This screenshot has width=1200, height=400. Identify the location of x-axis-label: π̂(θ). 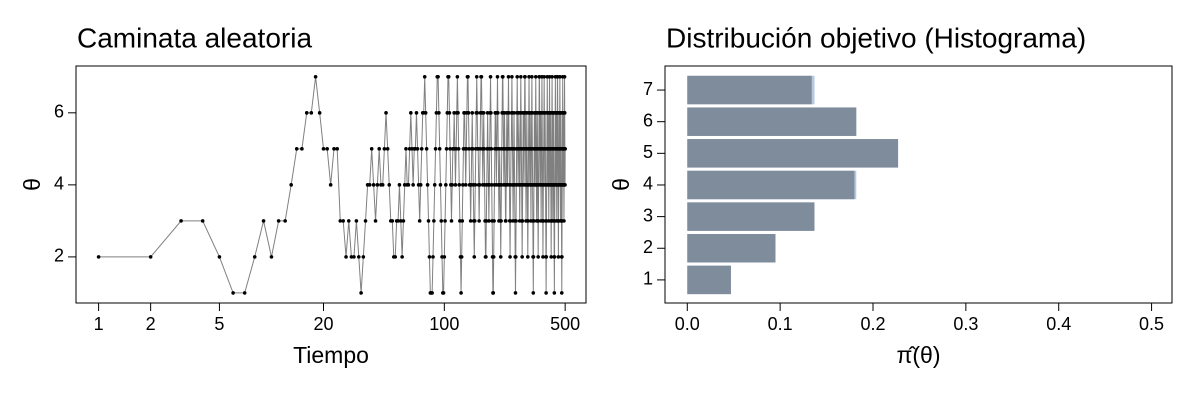
(919, 355).